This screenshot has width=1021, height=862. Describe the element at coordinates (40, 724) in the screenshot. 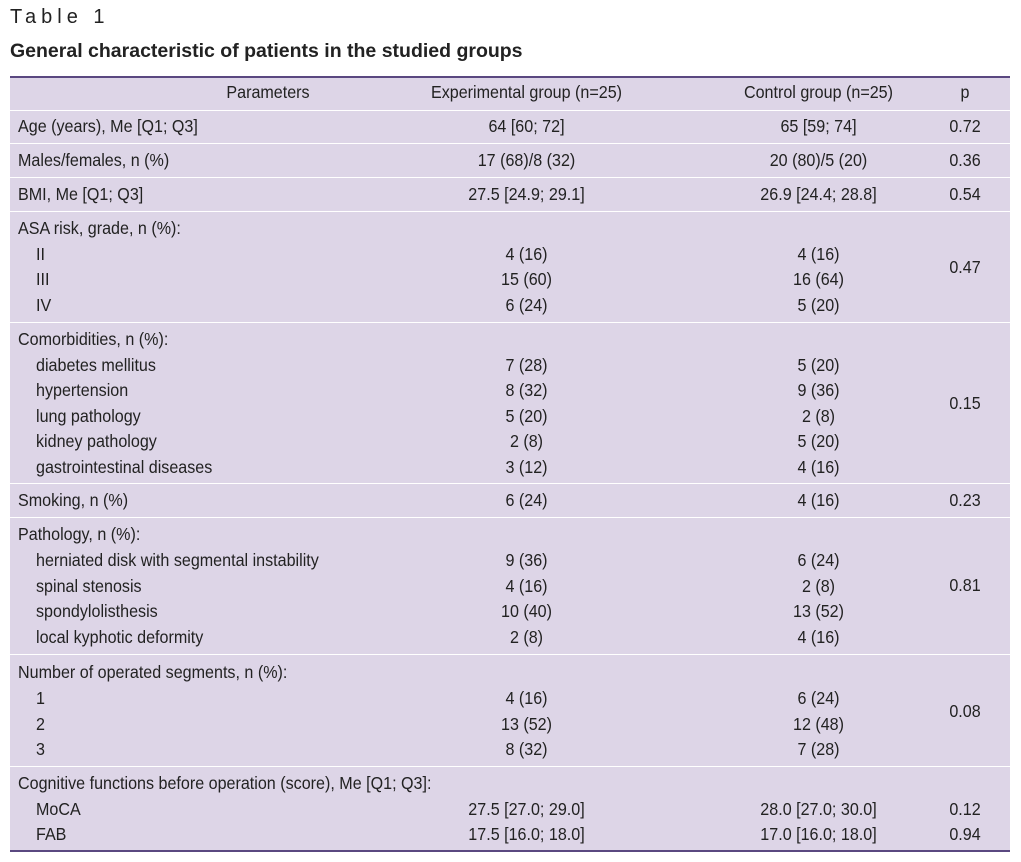

I see `row-segments-item-label: 2` at that location.